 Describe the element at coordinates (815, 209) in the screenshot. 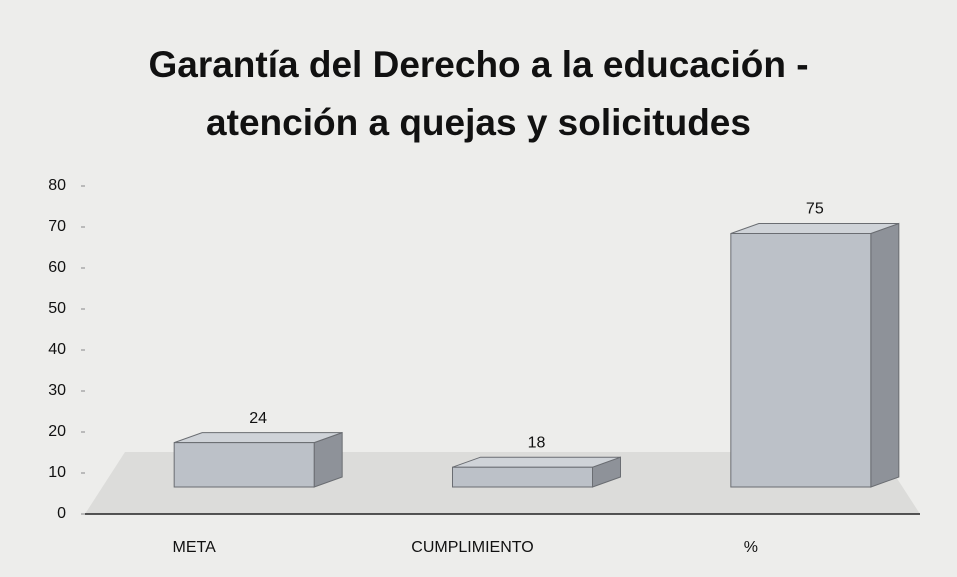

I see `data-label: 75` at that location.